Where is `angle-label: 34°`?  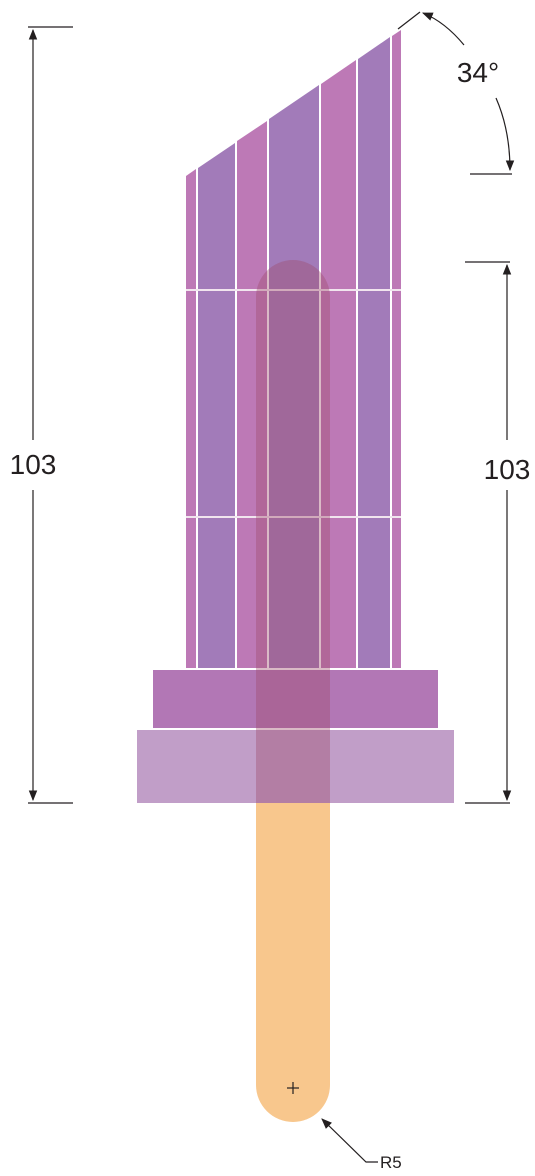 angle-label: 34° is located at coordinates (478, 72).